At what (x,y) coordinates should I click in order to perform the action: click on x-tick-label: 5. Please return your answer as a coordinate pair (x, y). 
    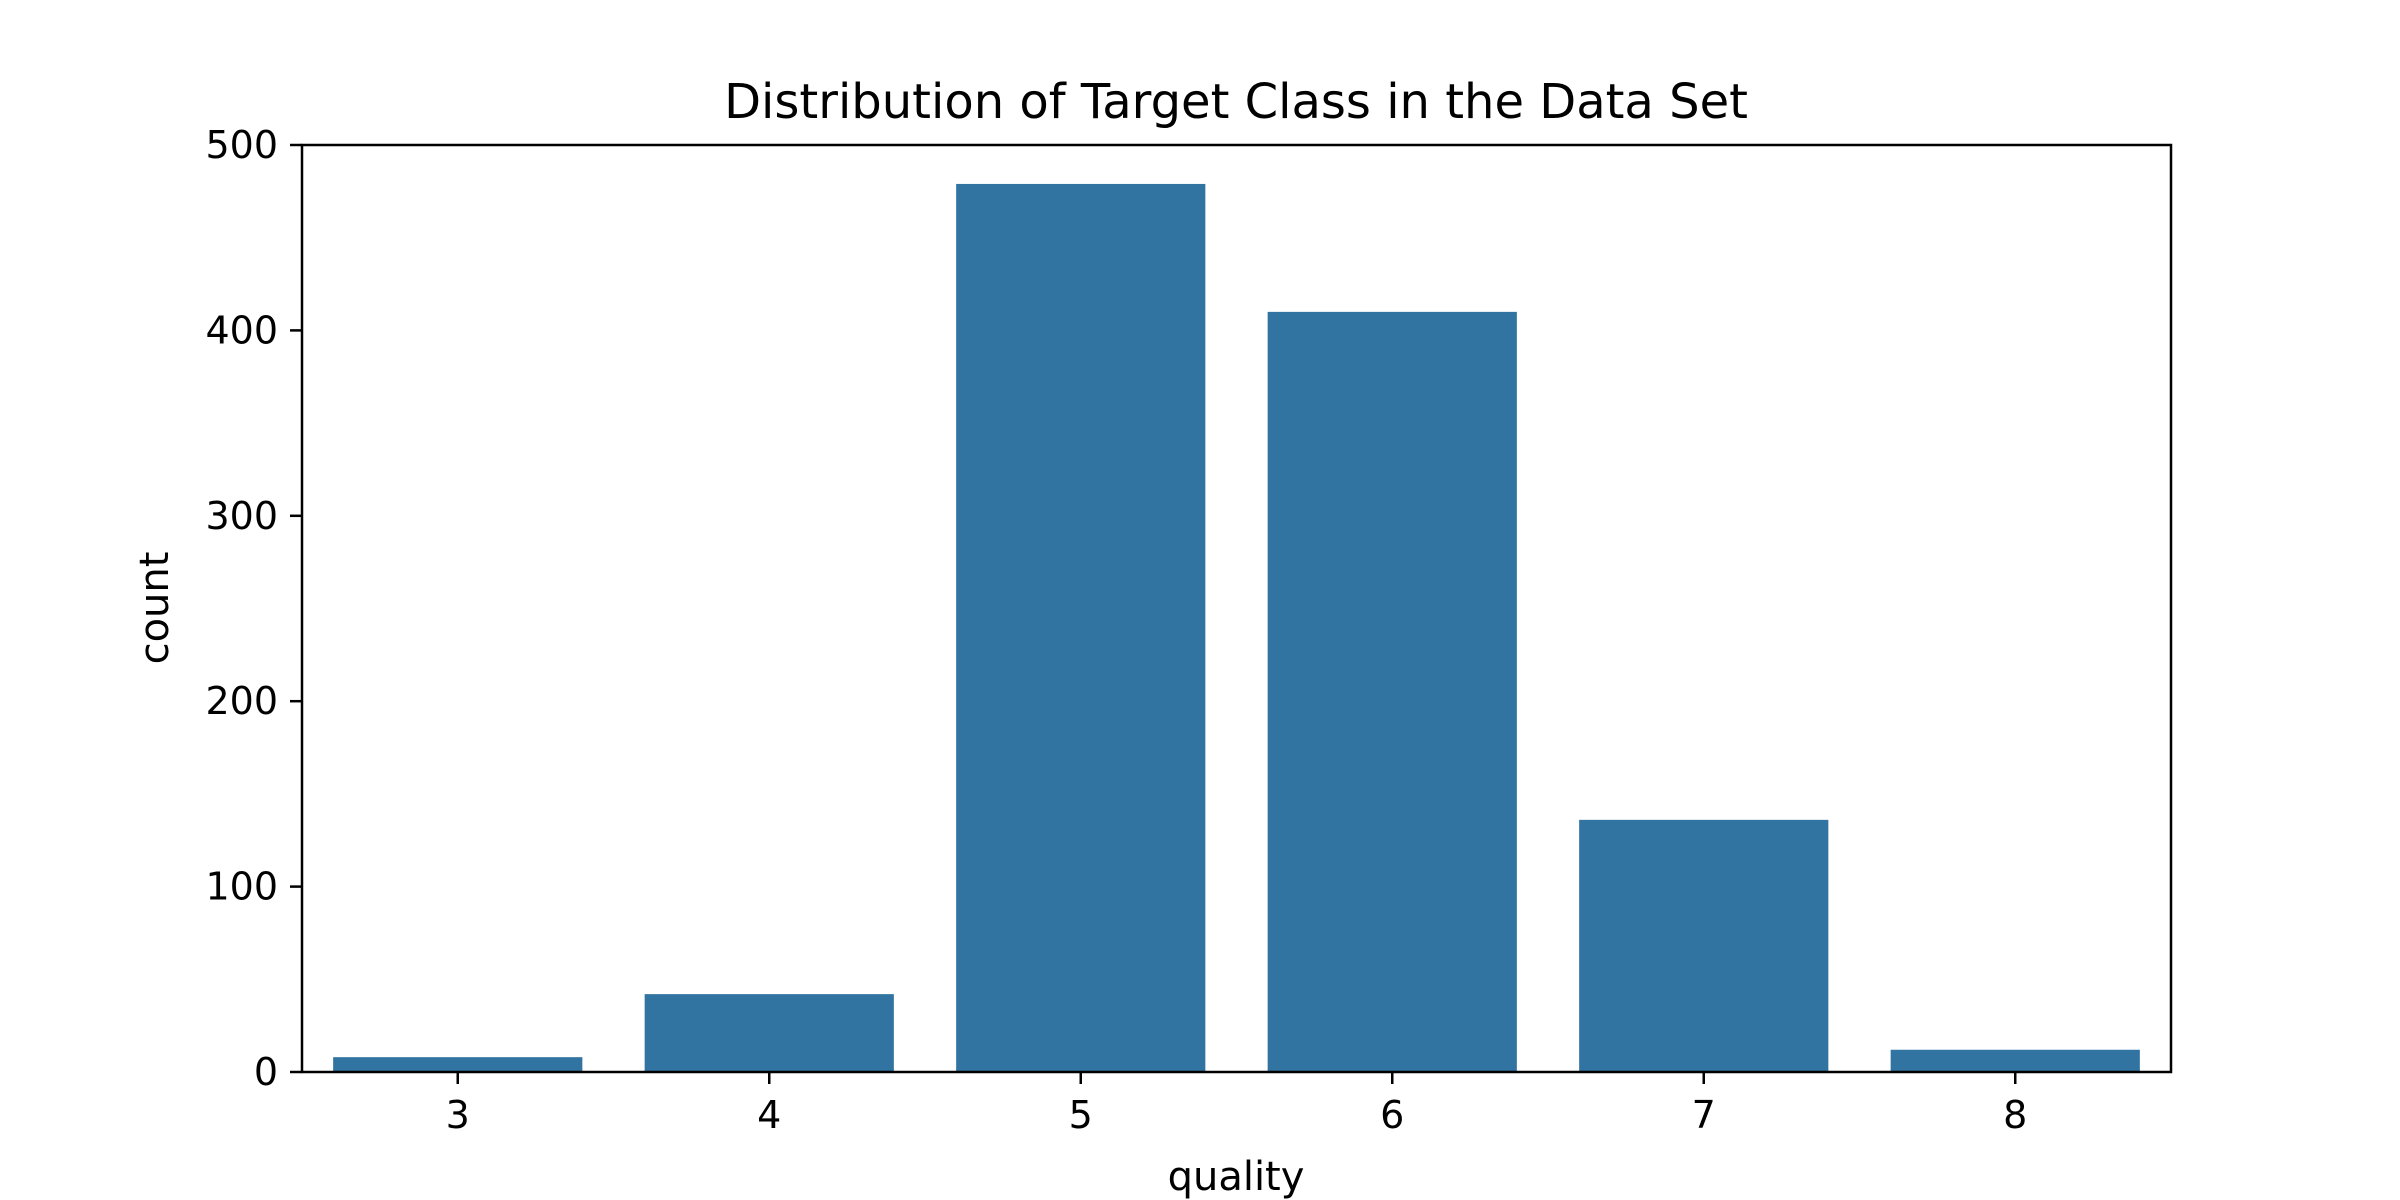
    Looking at the image, I should click on (1081, 1115).